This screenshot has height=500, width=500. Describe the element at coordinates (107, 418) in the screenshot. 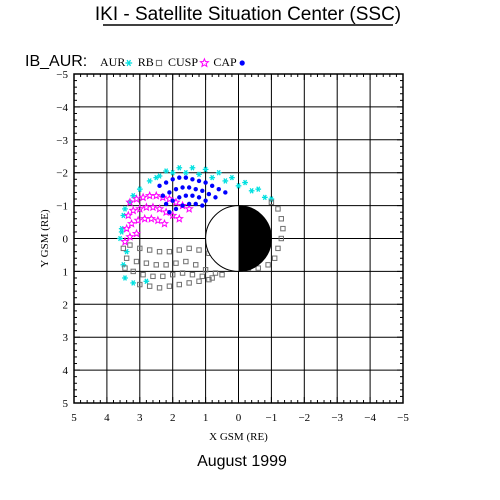

I see `x-tick-label: 4` at that location.